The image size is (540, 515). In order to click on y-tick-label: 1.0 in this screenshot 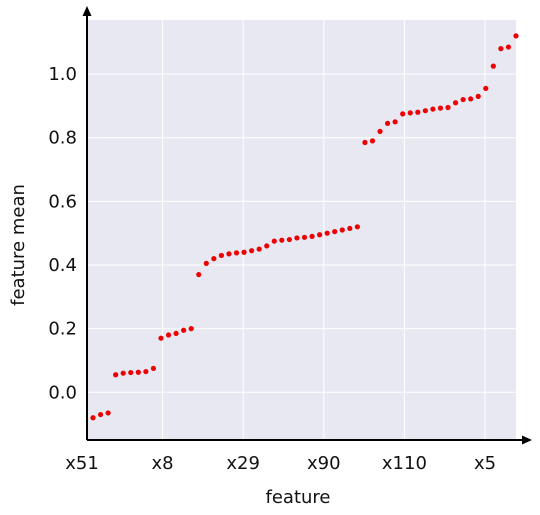, I will do `click(62, 74)`.